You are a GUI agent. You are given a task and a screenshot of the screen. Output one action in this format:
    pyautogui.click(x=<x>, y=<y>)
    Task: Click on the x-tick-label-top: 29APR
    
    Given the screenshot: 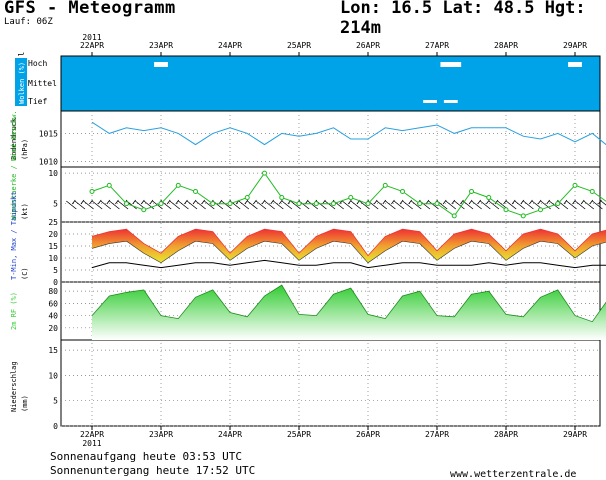 What is the action you would take?
    pyautogui.click(x=575, y=45)
    